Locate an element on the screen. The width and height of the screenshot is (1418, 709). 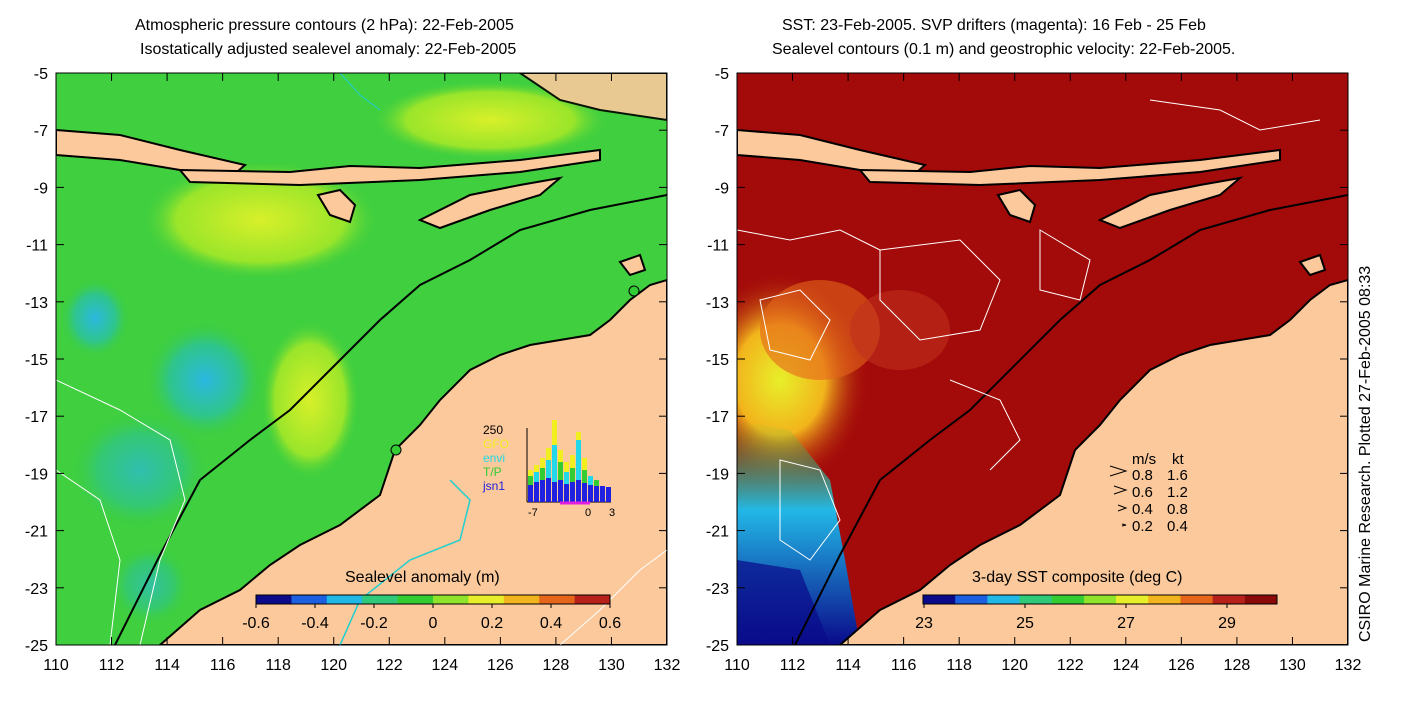
speed-kt-1: 1.2 is located at coordinates (1177, 492).